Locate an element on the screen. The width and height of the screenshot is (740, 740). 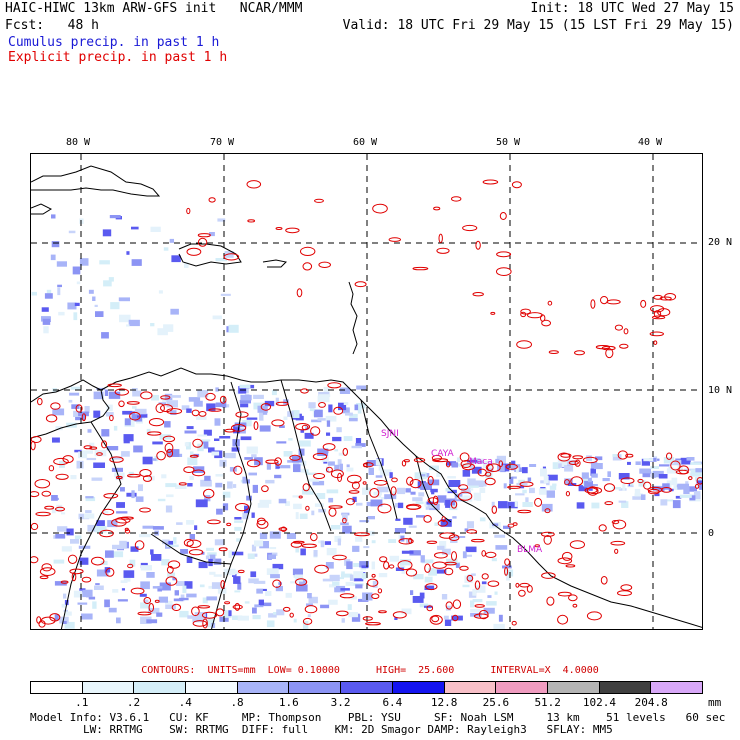
puerto-rico-coast is located at coordinates (275, 263).